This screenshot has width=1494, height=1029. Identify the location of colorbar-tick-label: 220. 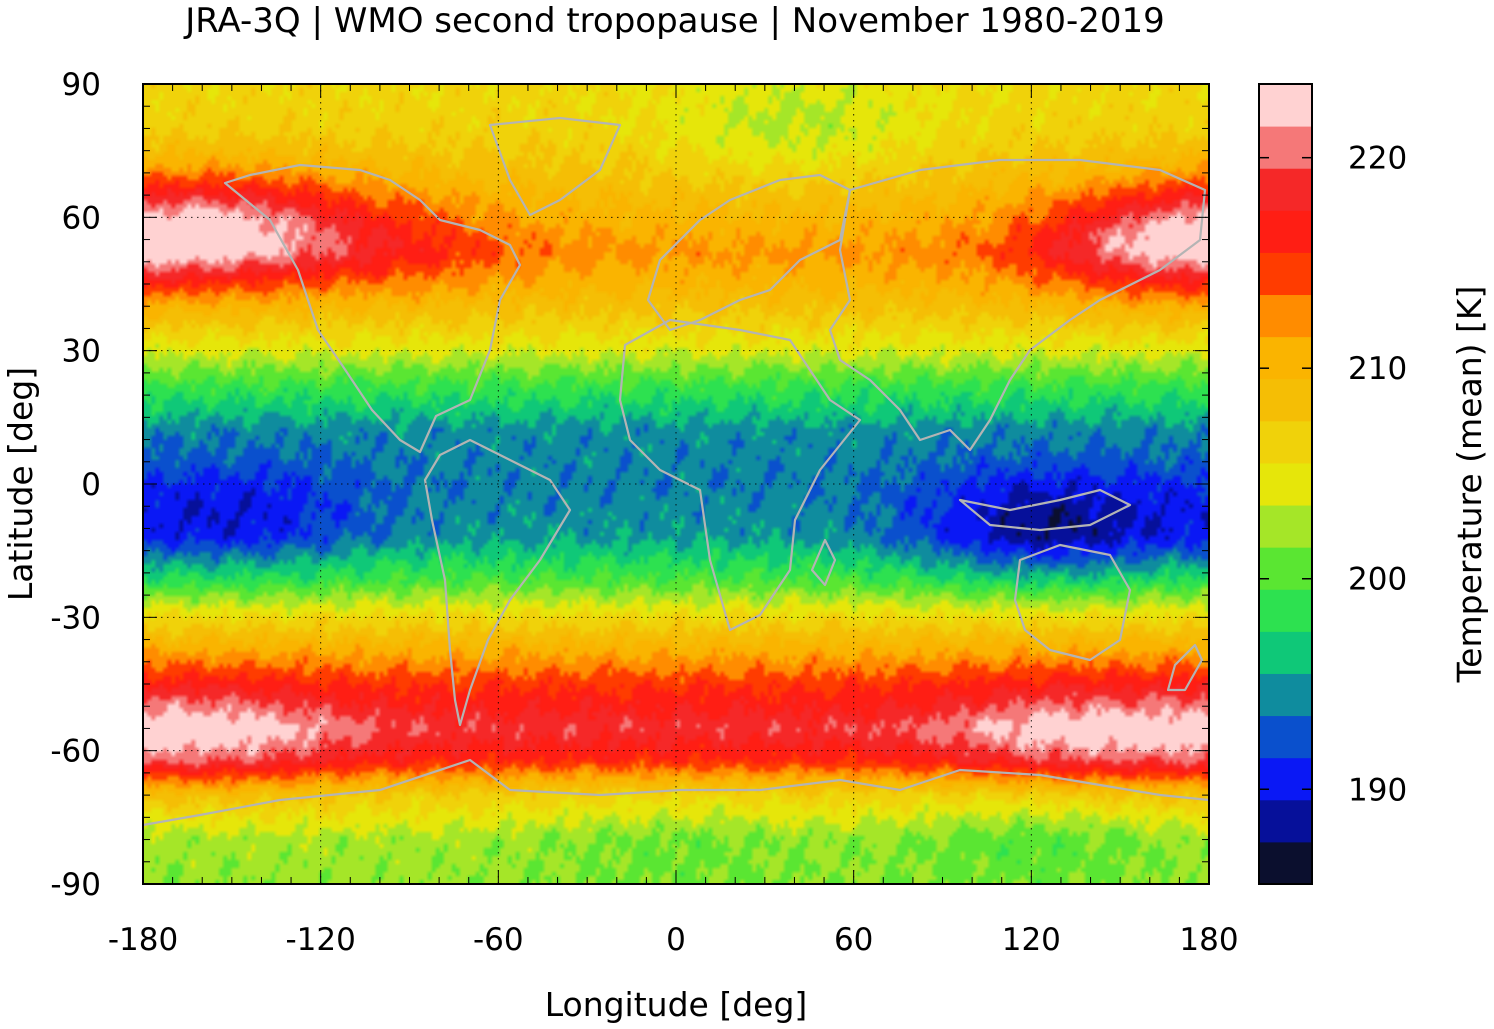
(1377, 159).